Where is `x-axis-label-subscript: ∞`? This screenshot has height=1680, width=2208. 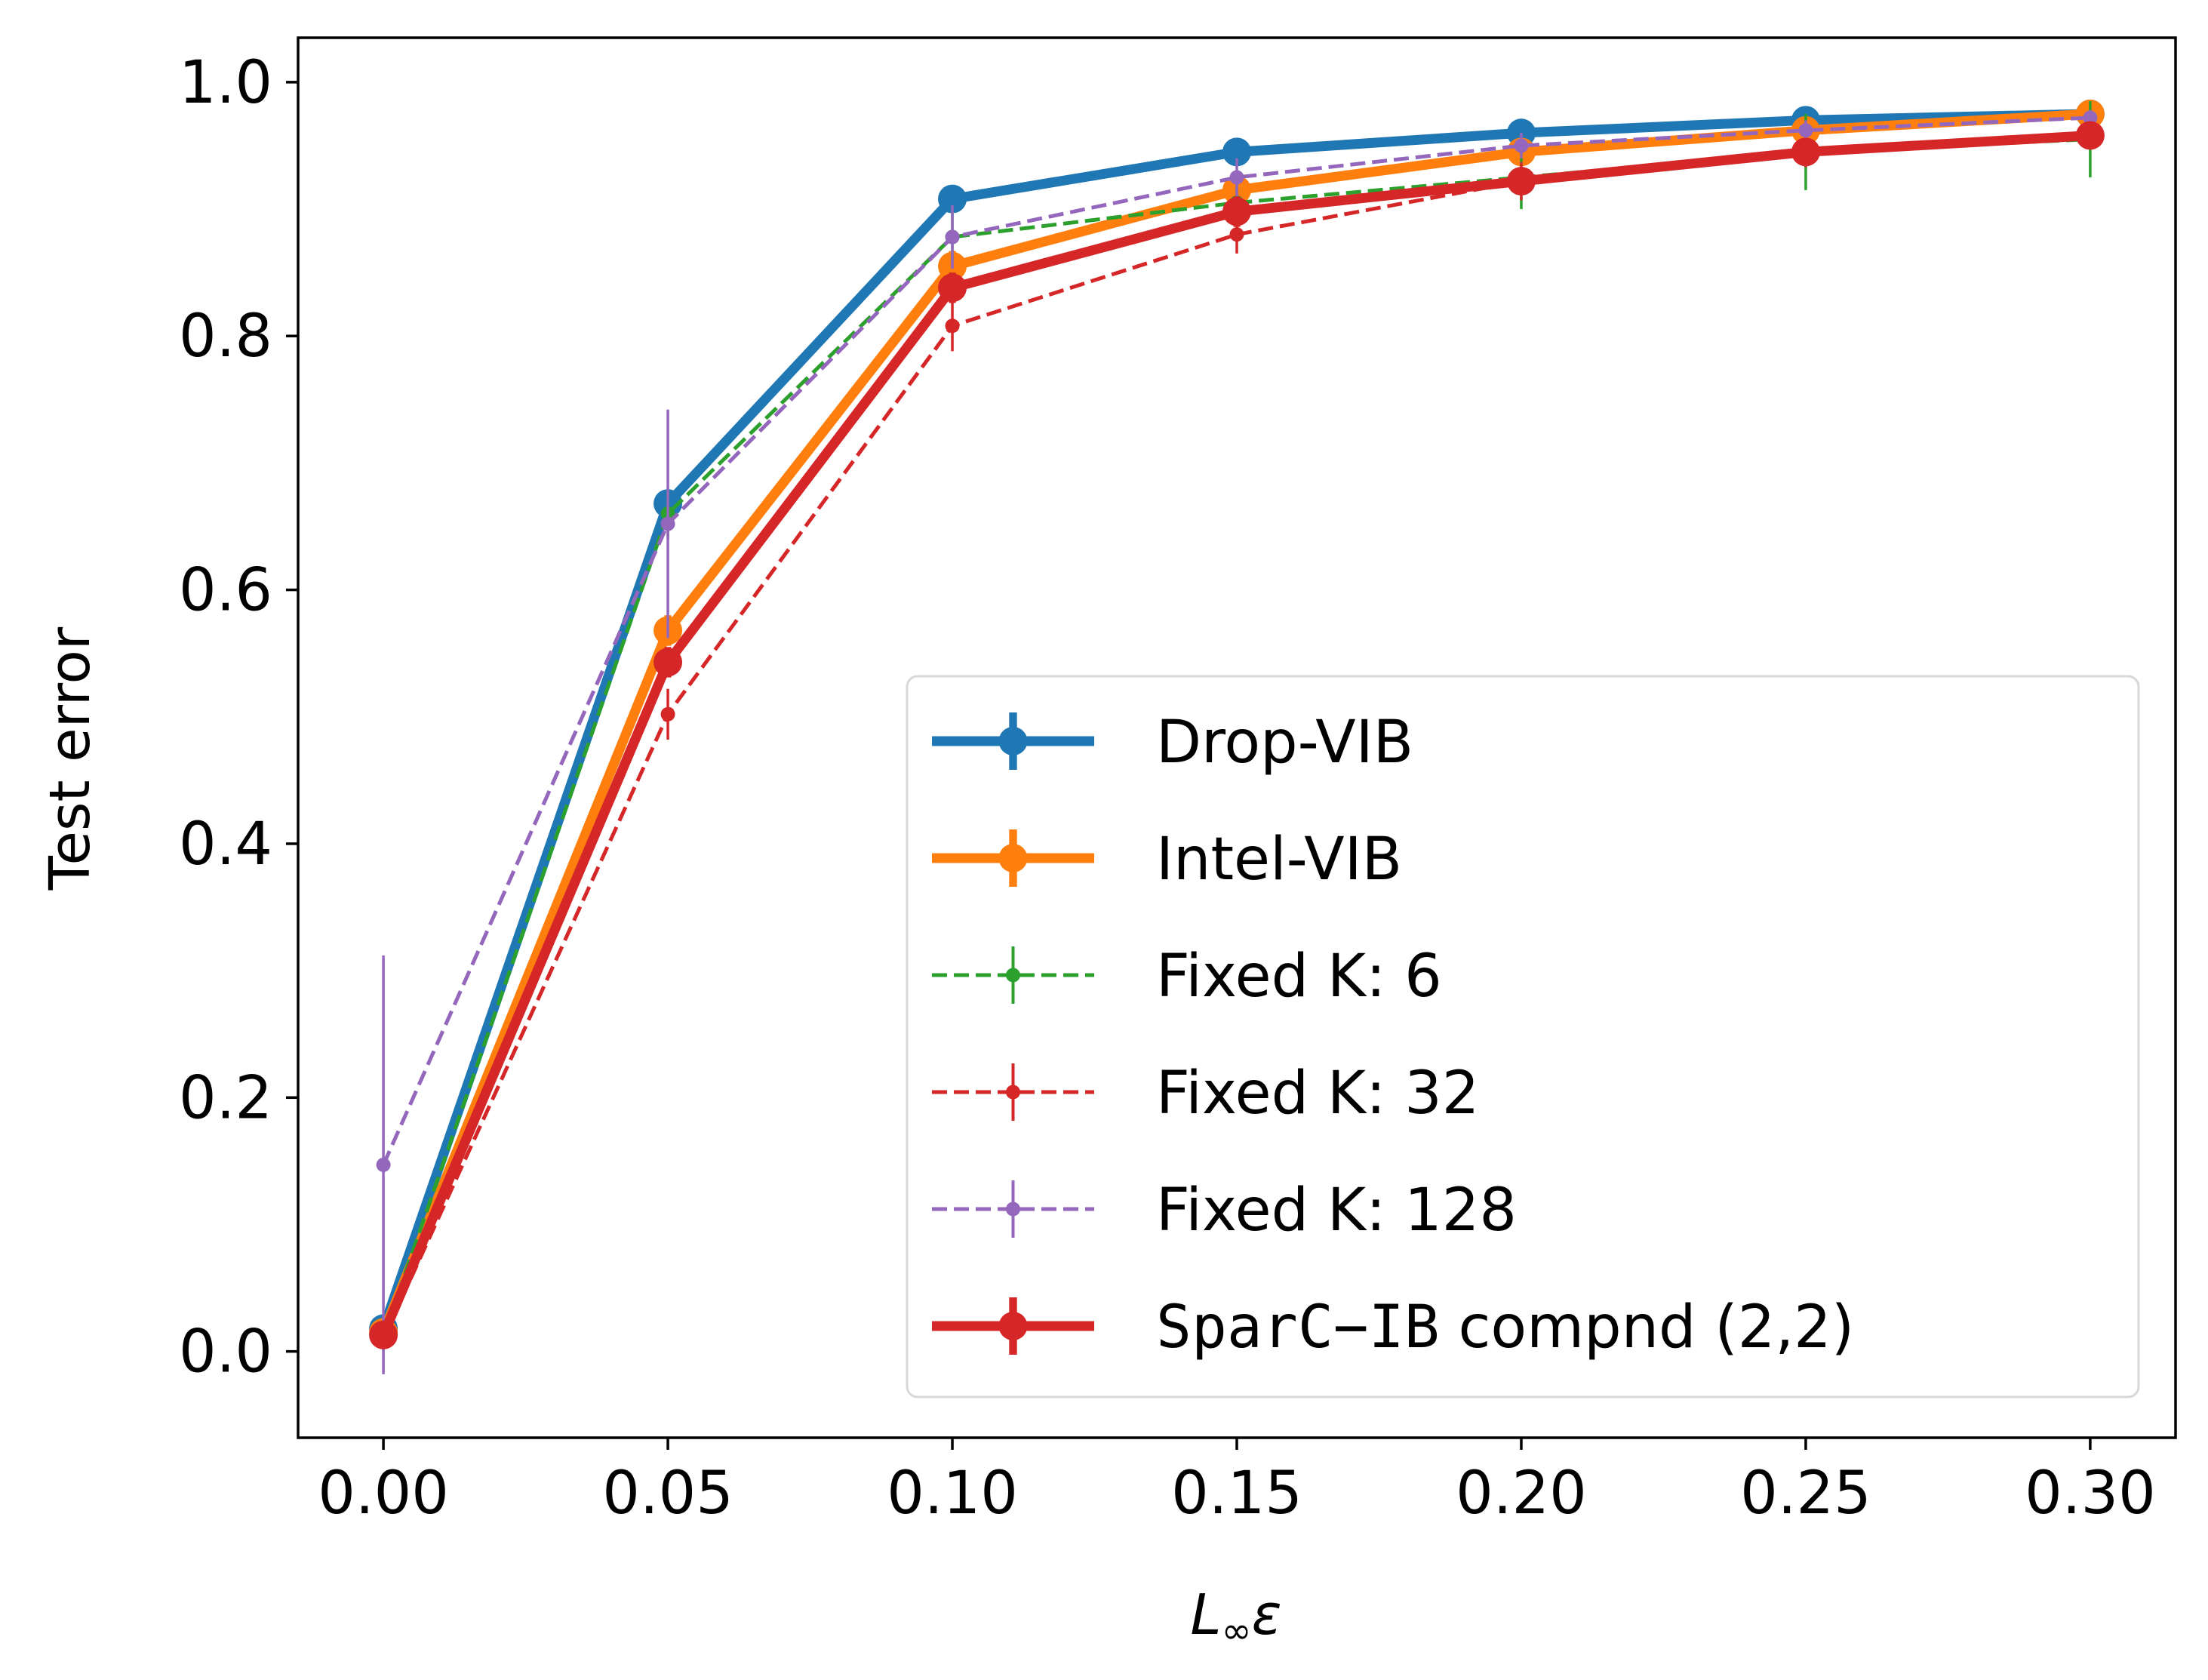 x-axis-label-subscript: ∞ is located at coordinates (1237, 1631).